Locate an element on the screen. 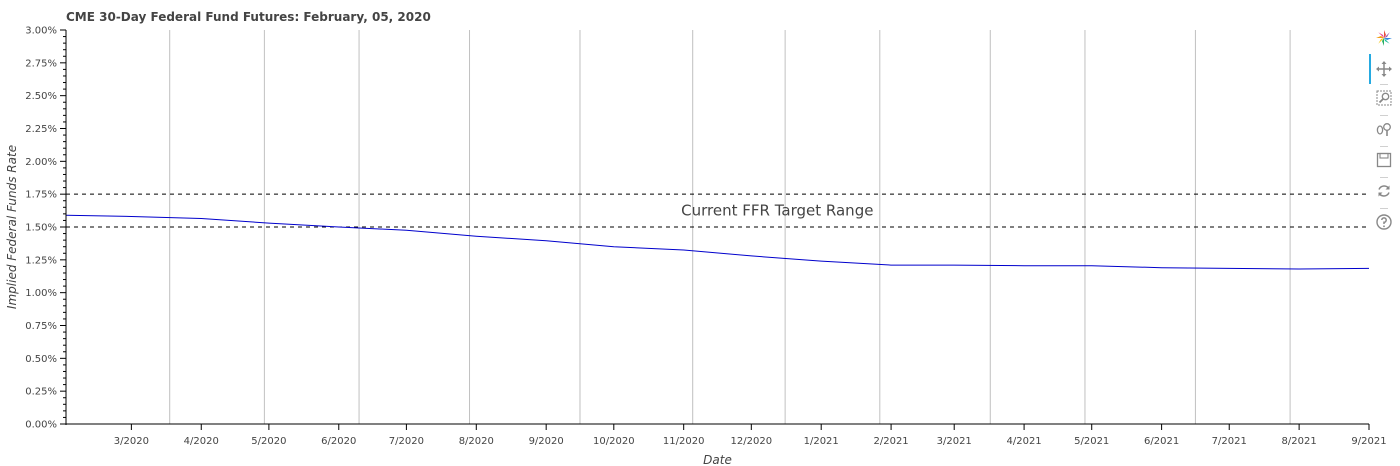  x-axis-label: Date is located at coordinates (717, 459).